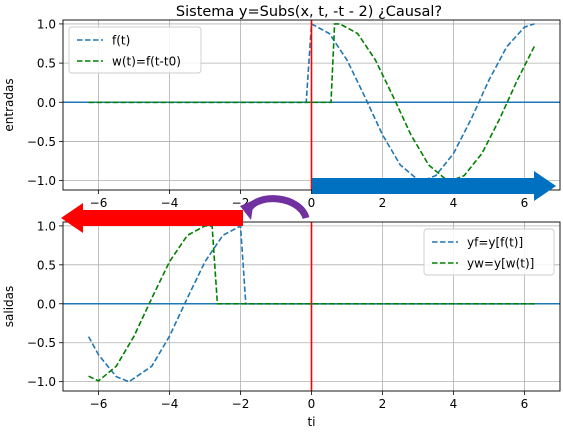 The width and height of the screenshot is (563, 433). I want to click on left-arrow-icon, so click(152, 218).